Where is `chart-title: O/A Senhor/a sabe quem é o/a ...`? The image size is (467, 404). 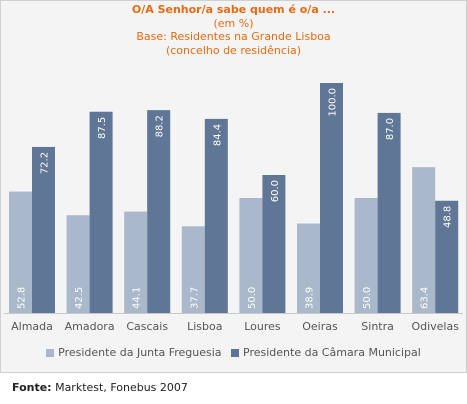 chart-title: O/A Senhor/a sabe quem é o/a ... is located at coordinates (233, 9).